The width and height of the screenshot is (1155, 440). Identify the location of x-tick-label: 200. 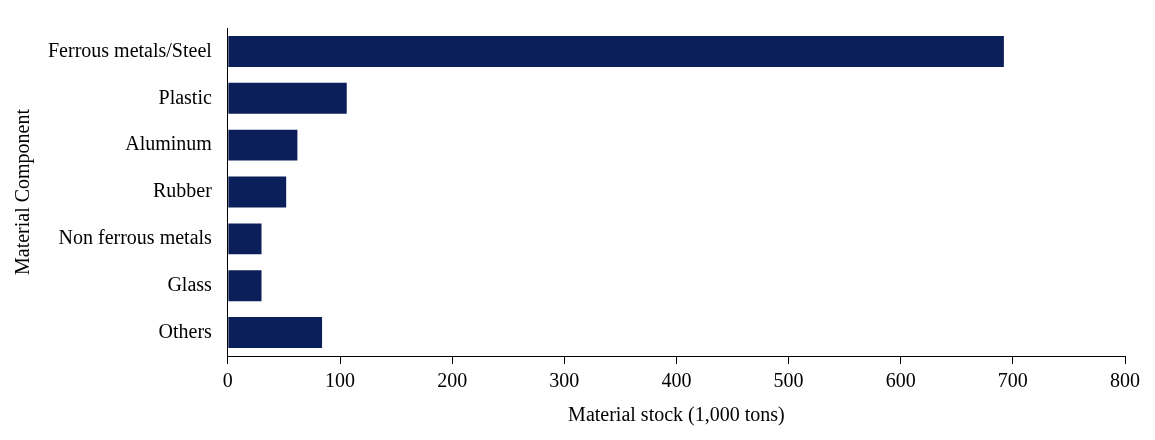
(452, 380).